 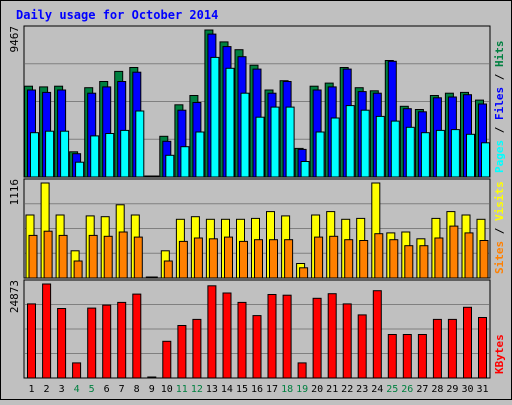 What do you see at coordinates (242, 389) in the screenshot?
I see `x-tick-label: 15` at bounding box center [242, 389].